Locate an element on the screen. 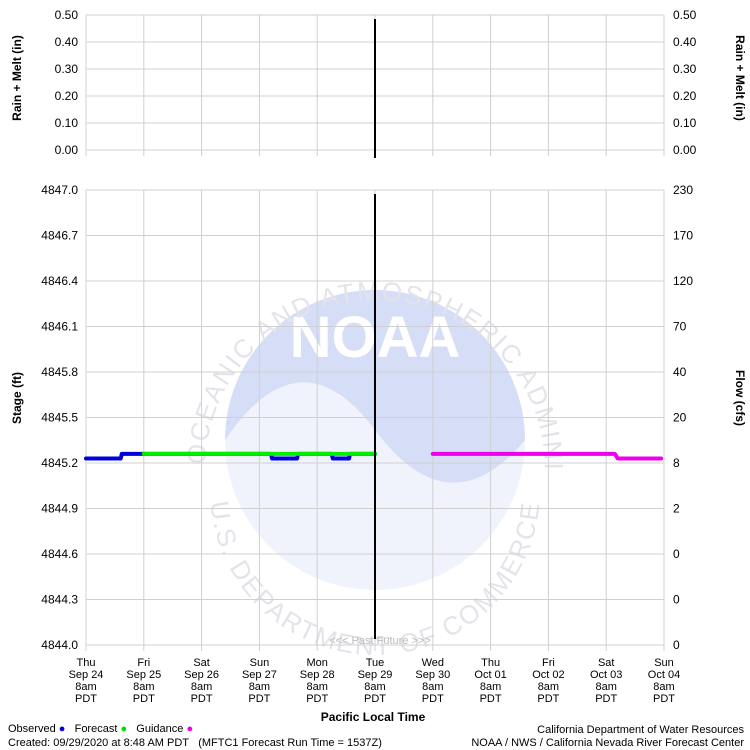 The image size is (750, 750). stage-ylabel: Stage (ft) is located at coordinates (17, 398).